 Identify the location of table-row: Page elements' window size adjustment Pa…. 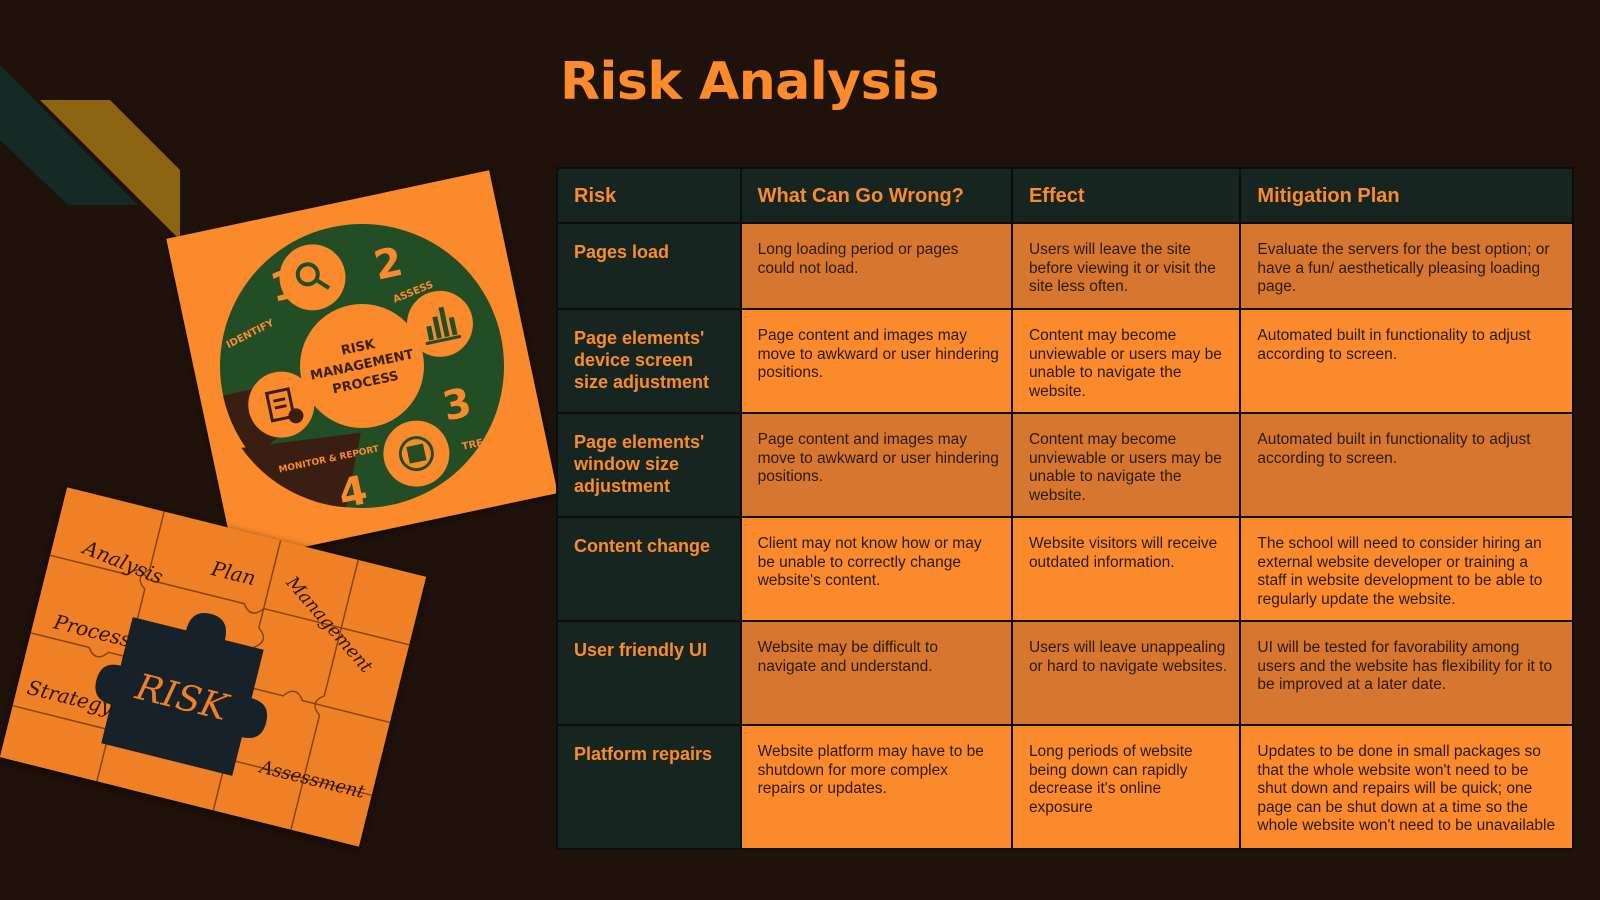
(1065, 465).